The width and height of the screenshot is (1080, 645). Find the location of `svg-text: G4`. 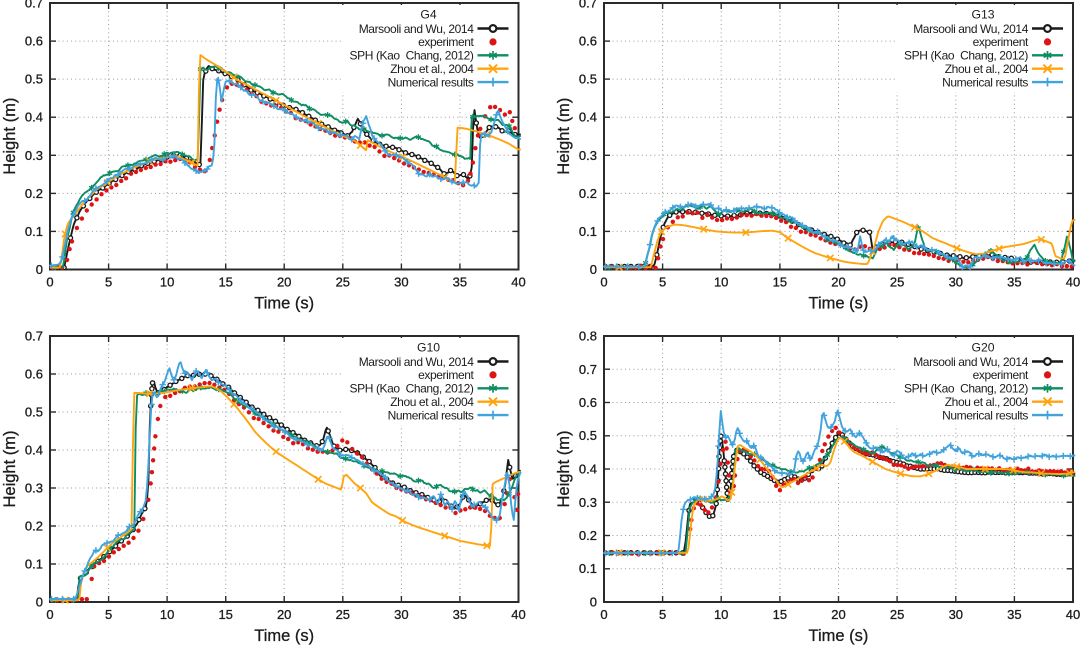

svg-text: G4 is located at coordinates (428, 15).